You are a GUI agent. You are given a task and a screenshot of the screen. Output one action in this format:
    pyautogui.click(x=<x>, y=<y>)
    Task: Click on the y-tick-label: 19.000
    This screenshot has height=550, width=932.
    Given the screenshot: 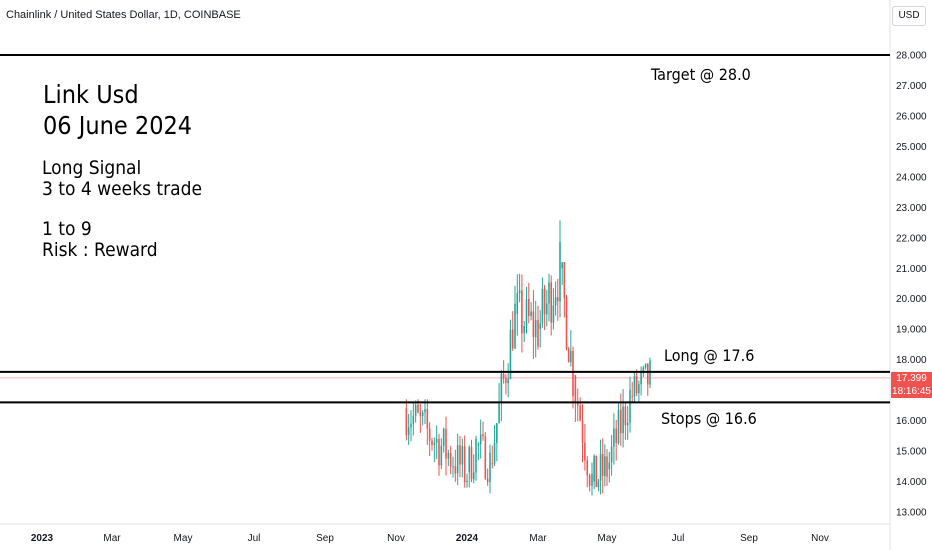 What is the action you would take?
    pyautogui.click(x=911, y=330)
    